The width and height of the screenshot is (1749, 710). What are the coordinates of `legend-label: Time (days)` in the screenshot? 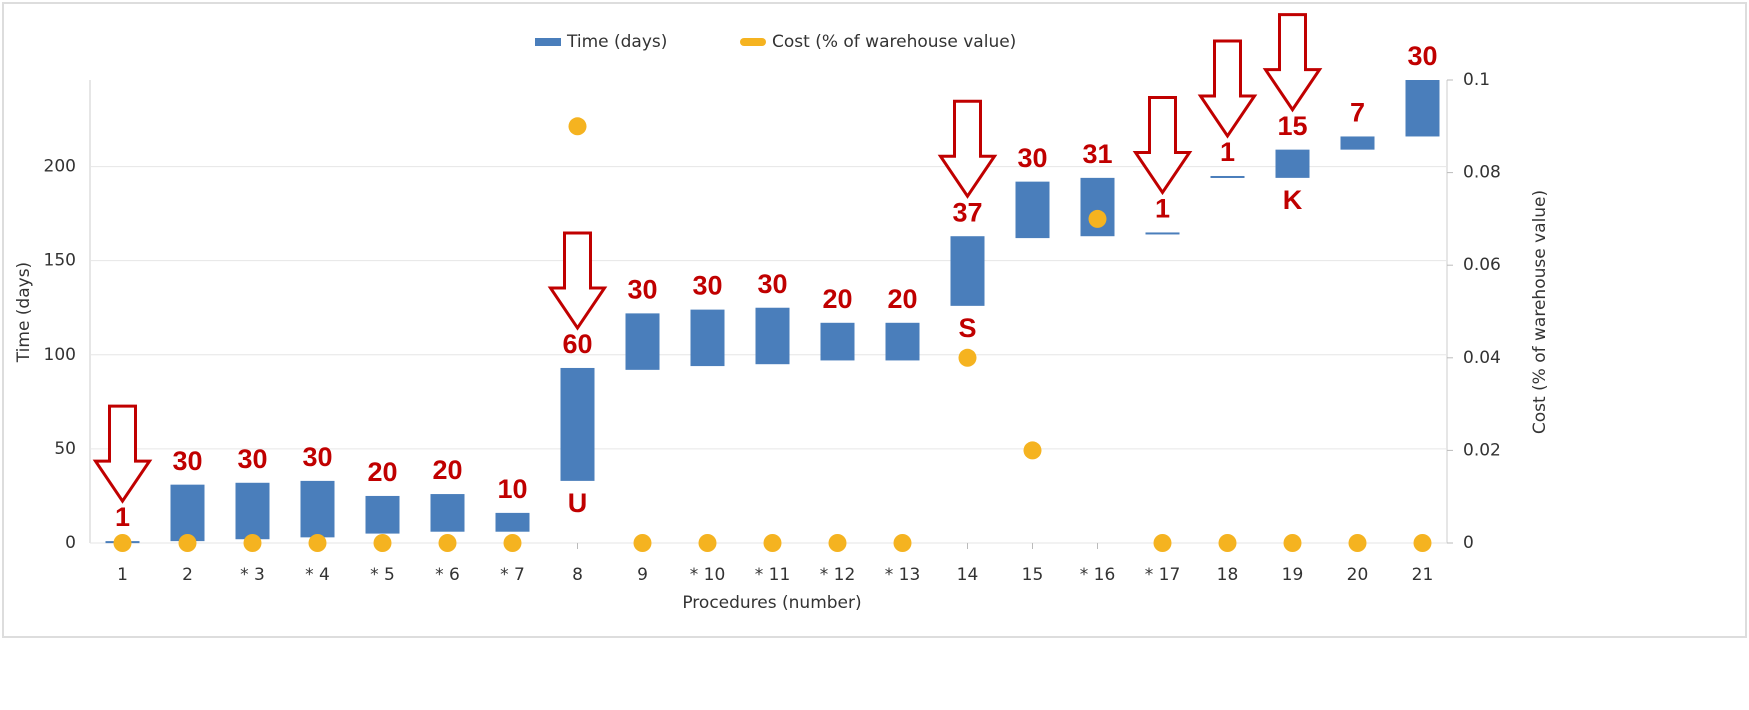 It's located at (616, 42).